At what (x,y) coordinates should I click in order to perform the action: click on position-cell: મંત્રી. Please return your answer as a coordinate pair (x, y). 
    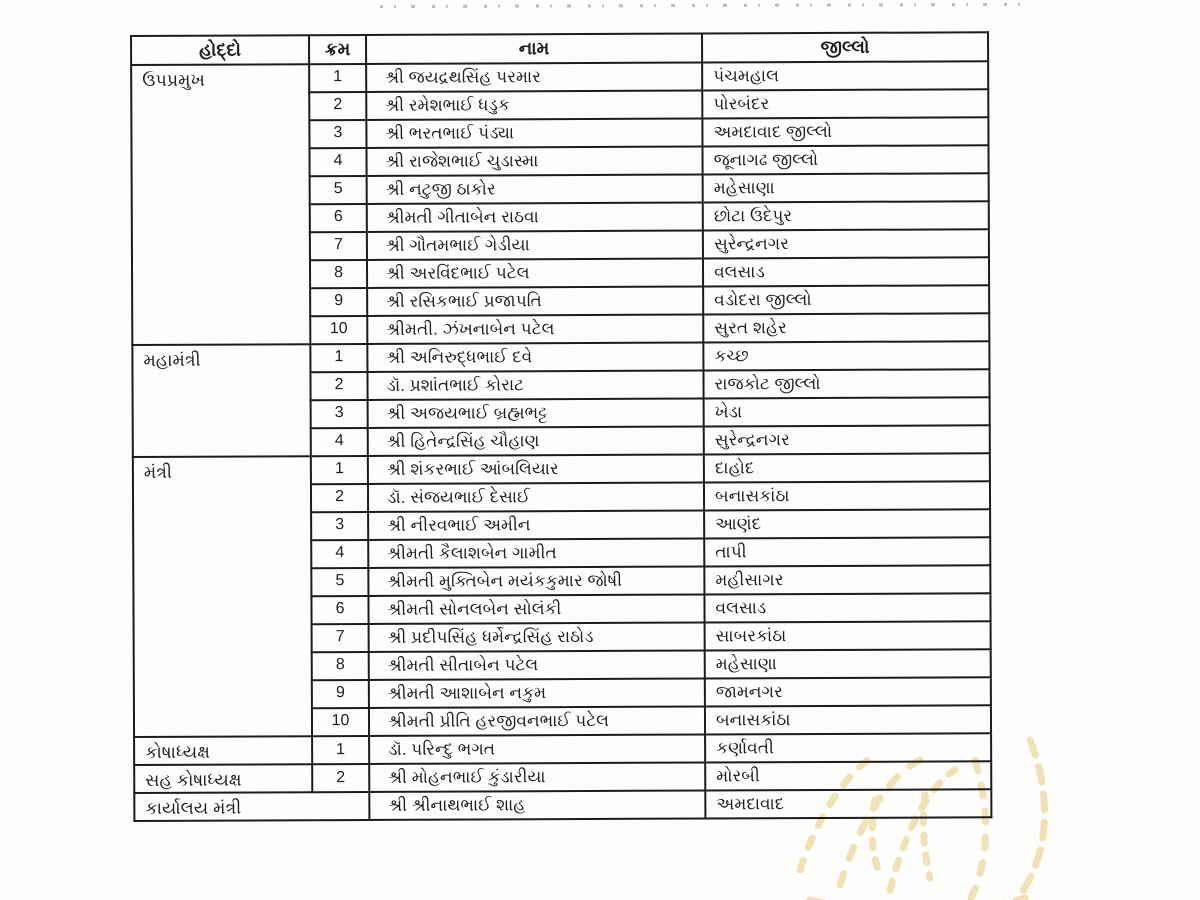
    Looking at the image, I should click on (222, 596).